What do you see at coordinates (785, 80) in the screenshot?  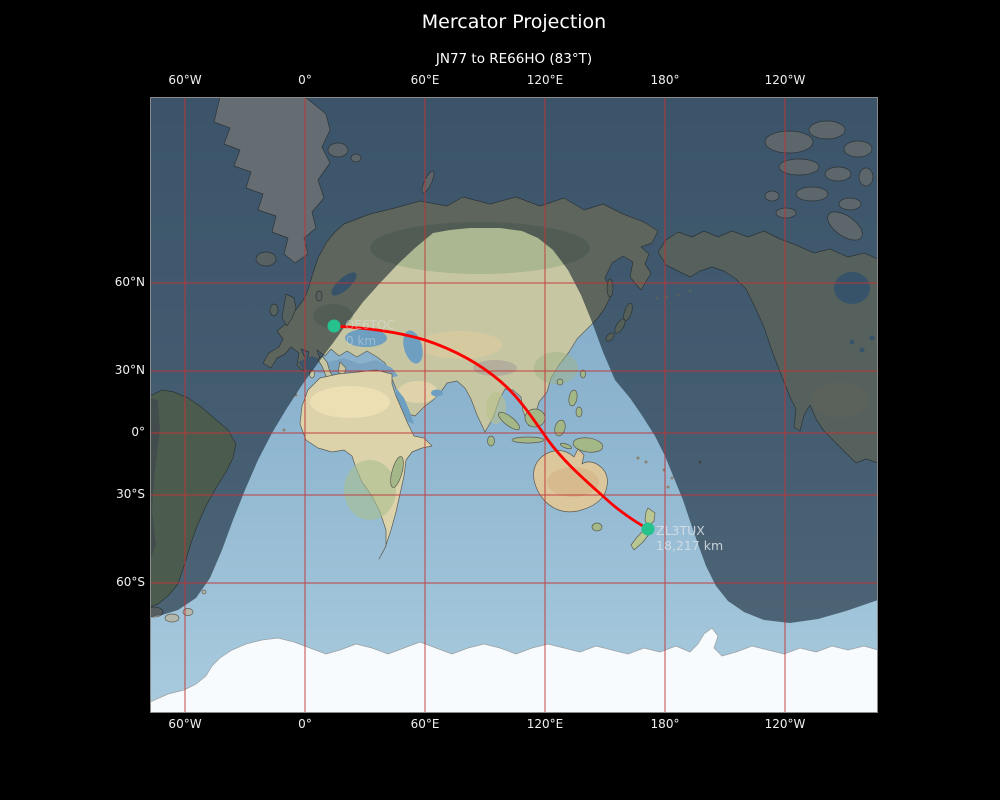 I see `top-tick-120w: 120°W` at bounding box center [785, 80].